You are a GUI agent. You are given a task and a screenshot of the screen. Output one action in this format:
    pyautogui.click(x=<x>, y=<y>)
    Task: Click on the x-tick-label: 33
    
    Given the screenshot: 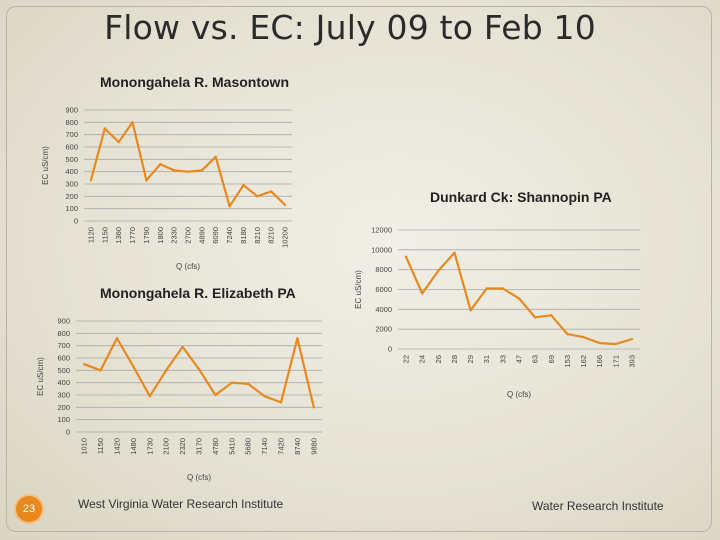 What is the action you would take?
    pyautogui.click(x=502, y=359)
    